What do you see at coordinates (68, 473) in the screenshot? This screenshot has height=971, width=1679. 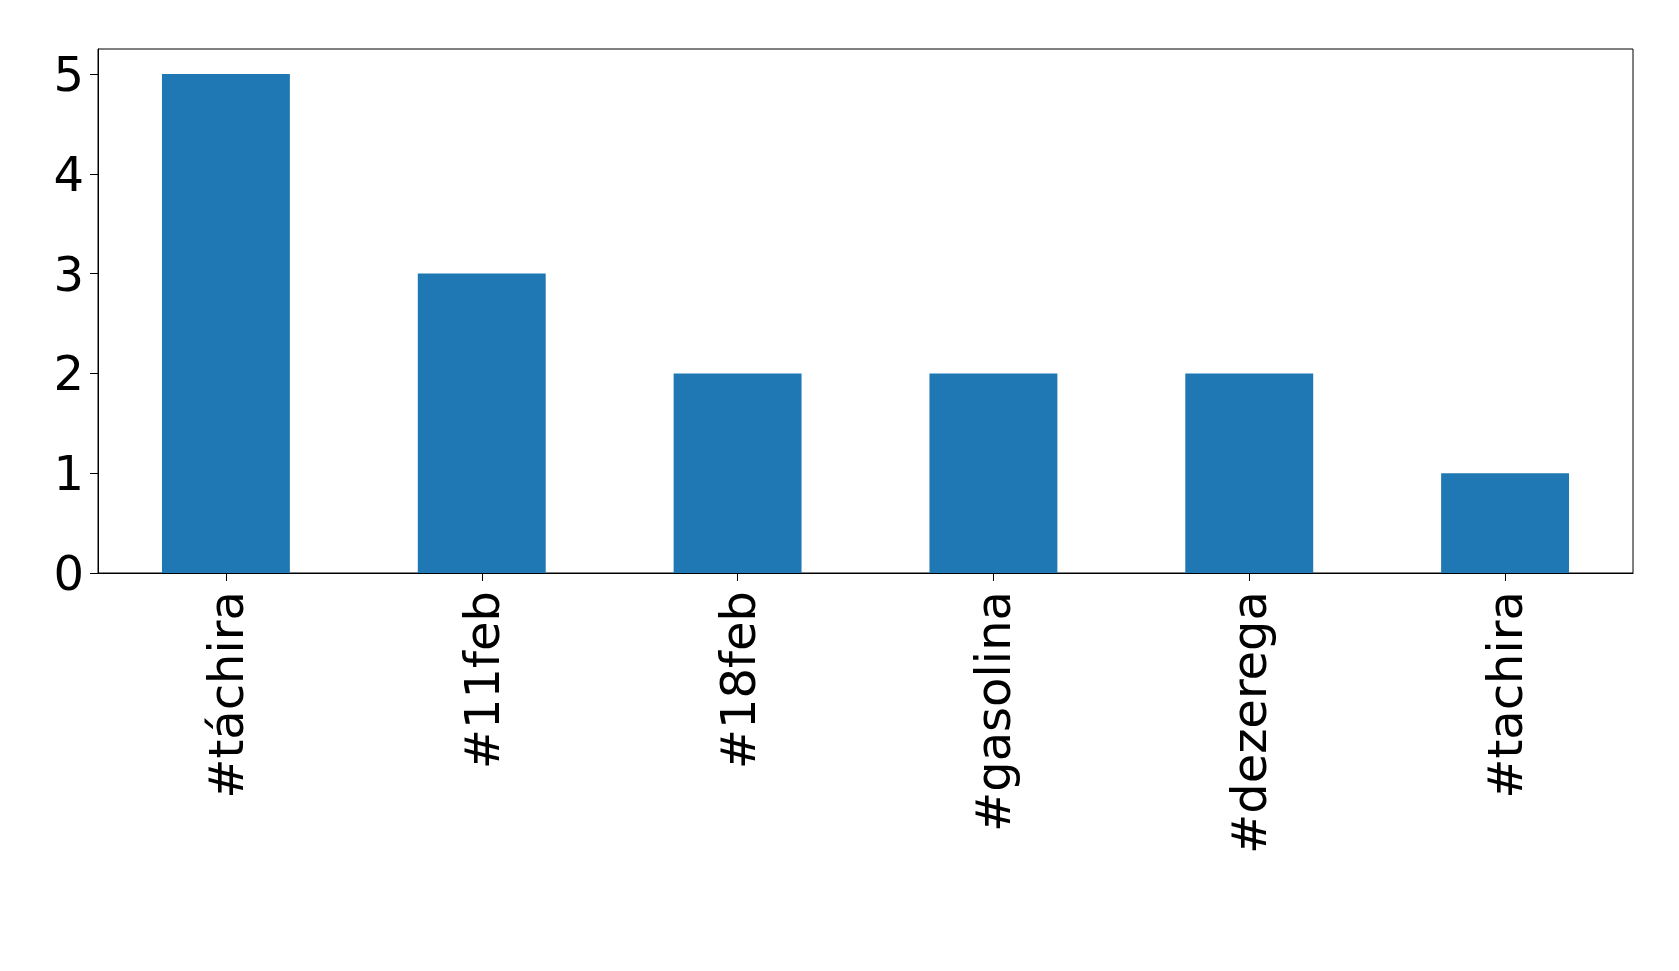 I see `y-tick-label: 1` at bounding box center [68, 473].